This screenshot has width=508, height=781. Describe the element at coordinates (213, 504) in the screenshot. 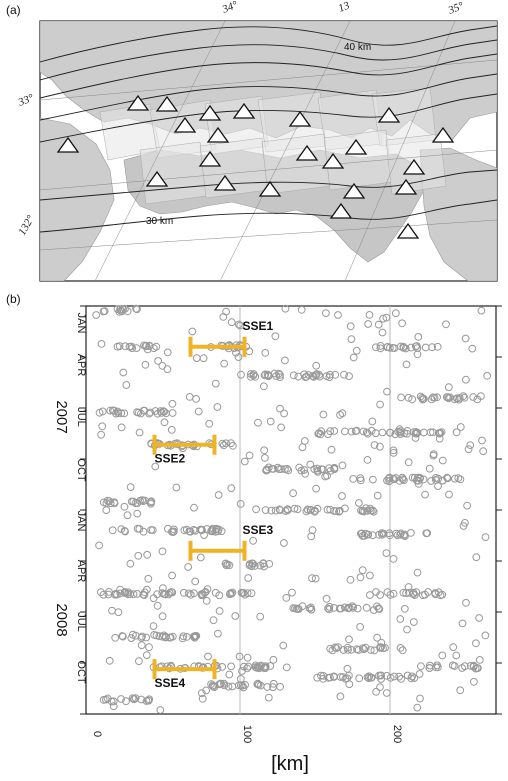

I see `sse-bars: SSE1 SSE2 SSE3 SSE4` at that location.